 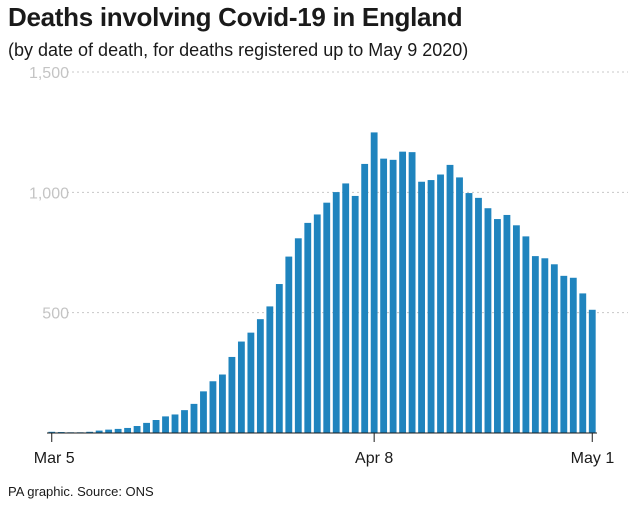 What do you see at coordinates (324, 449) in the screenshot?
I see `x-axis: Mar 5 Apr 8 May 1` at bounding box center [324, 449].